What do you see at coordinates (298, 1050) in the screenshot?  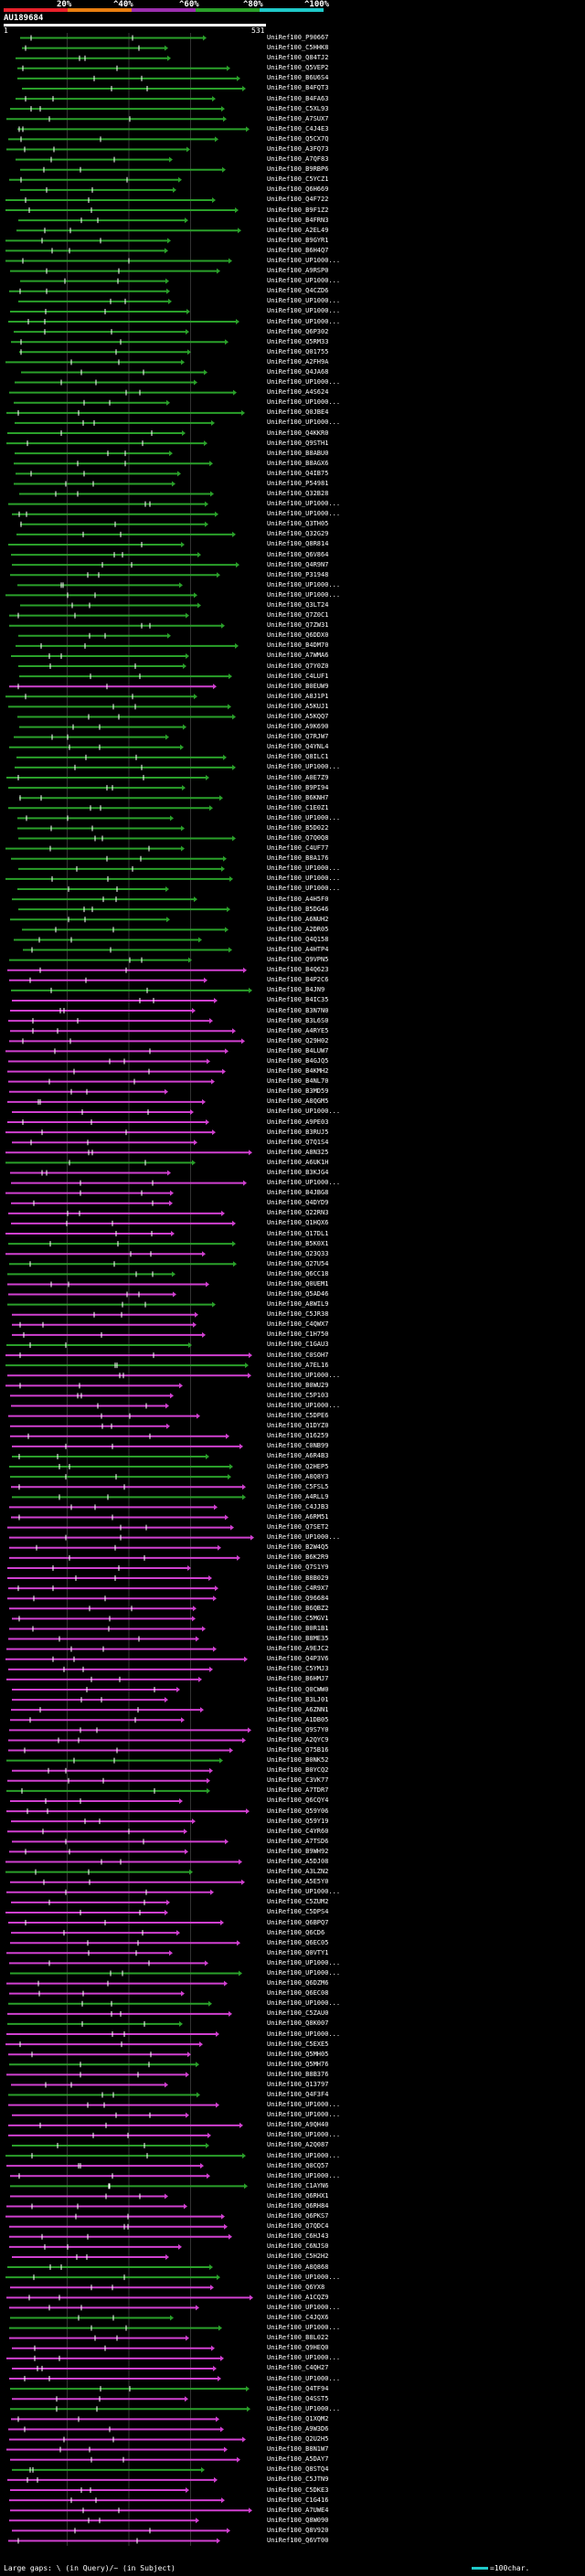 I see `hit-link: UniRef100_B4LUW7` at bounding box center [298, 1050].